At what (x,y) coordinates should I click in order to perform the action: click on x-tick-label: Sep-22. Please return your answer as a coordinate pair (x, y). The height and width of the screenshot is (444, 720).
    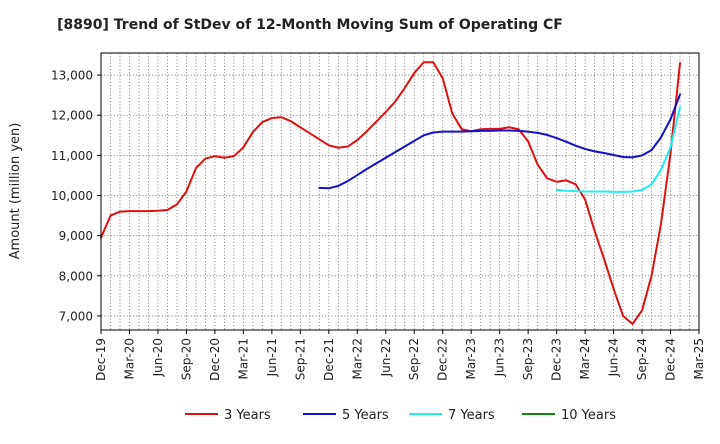
    Looking at the image, I should click on (414, 359).